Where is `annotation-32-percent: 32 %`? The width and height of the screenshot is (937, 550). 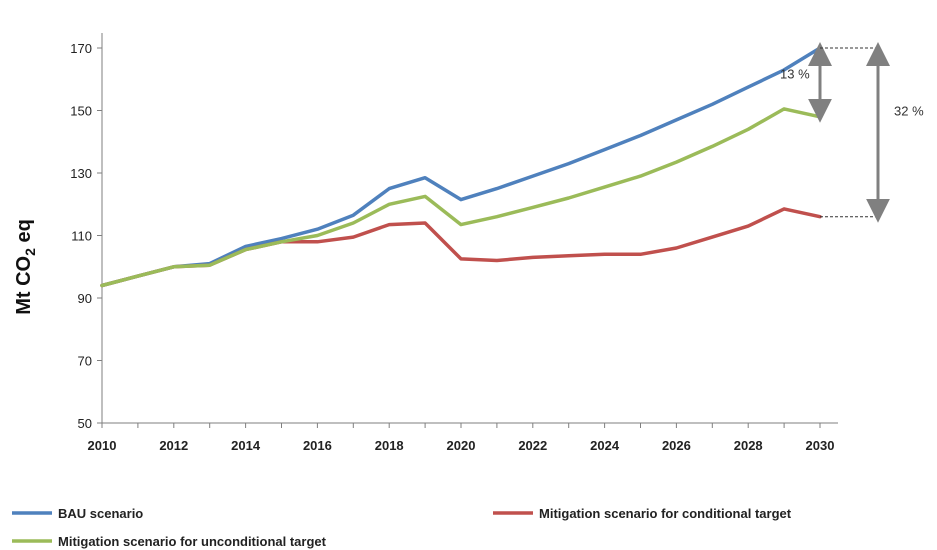
annotation-32-percent: 32 % is located at coordinates (909, 110).